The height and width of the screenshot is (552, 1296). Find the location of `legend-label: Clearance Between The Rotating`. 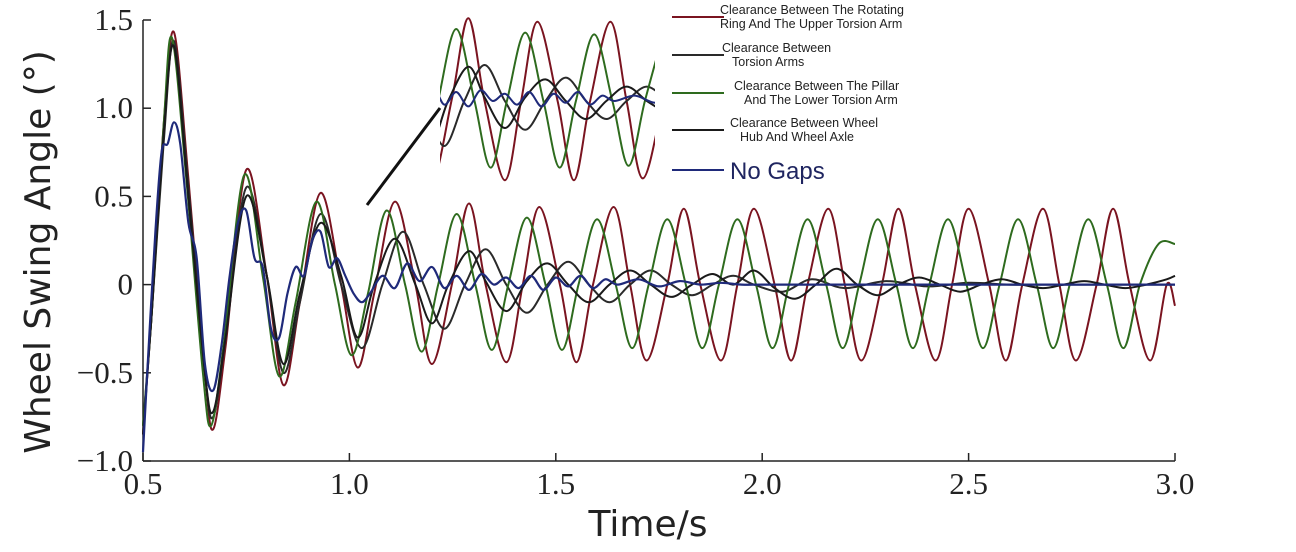

legend-label: Clearance Between The Rotating is located at coordinates (812, 10).